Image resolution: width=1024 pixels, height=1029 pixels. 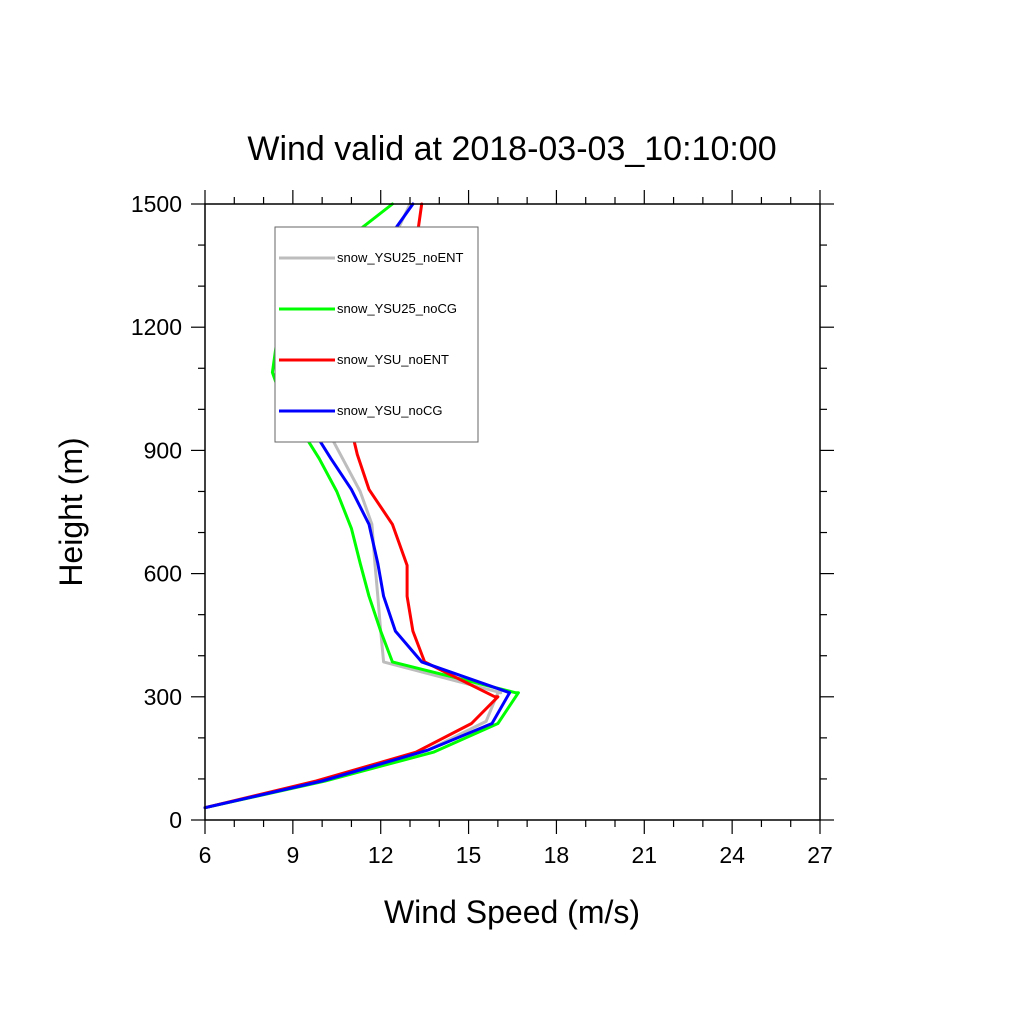 I want to click on legend-box, so click(x=376, y=334).